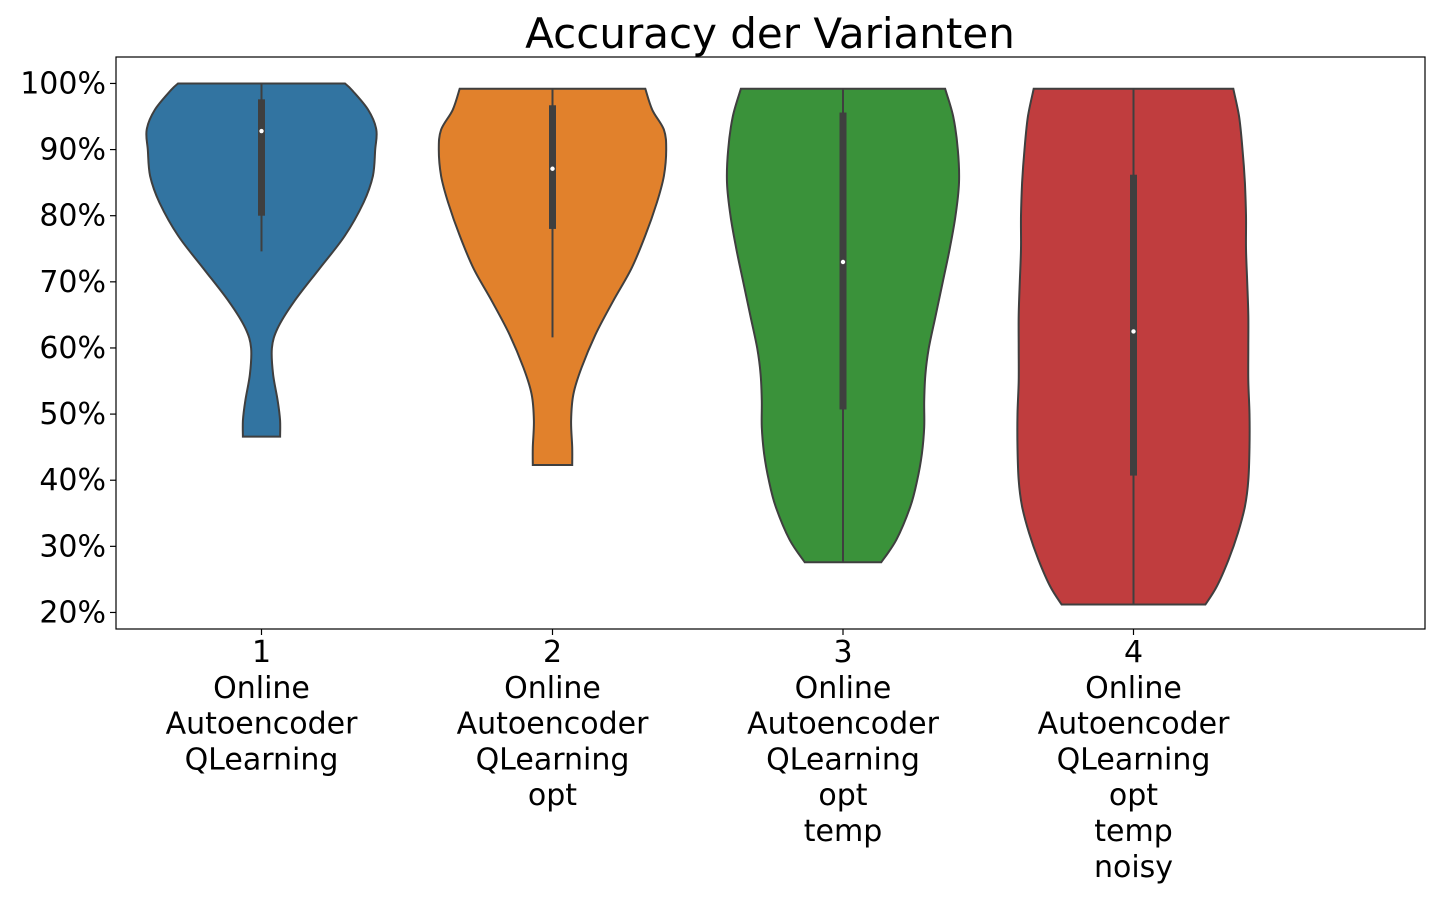  I want to click on y-tick-label: 50%, so click(72, 414).